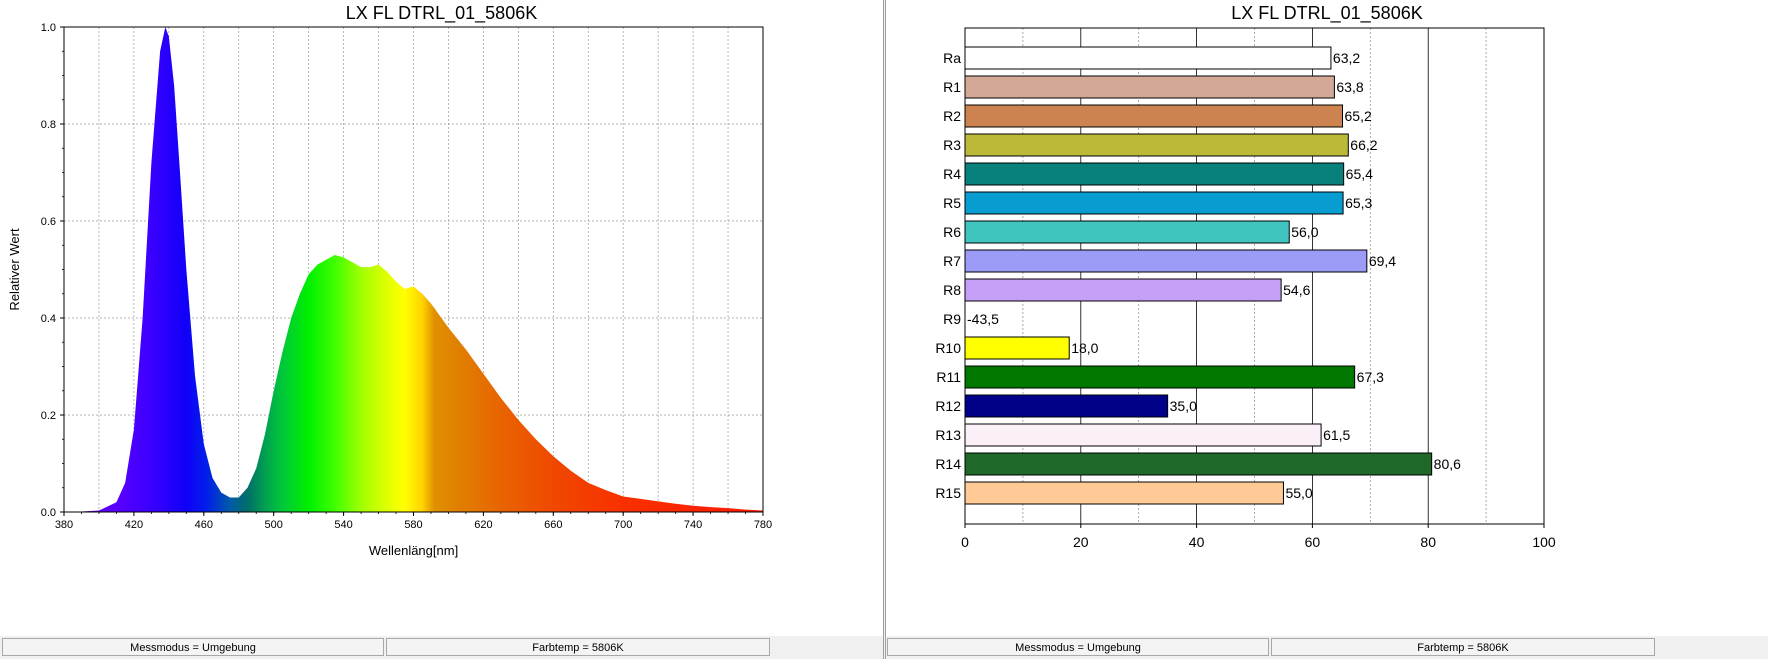  I want to click on category-label: Ra, so click(952, 58).